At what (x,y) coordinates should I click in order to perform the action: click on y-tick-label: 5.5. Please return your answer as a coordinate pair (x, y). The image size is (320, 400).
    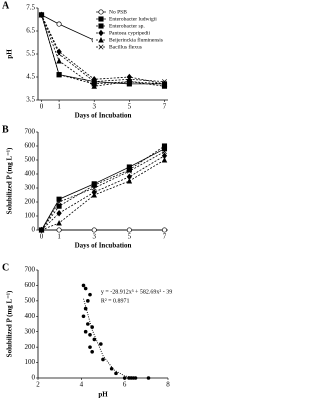
    Looking at the image, I should click on (30, 54).